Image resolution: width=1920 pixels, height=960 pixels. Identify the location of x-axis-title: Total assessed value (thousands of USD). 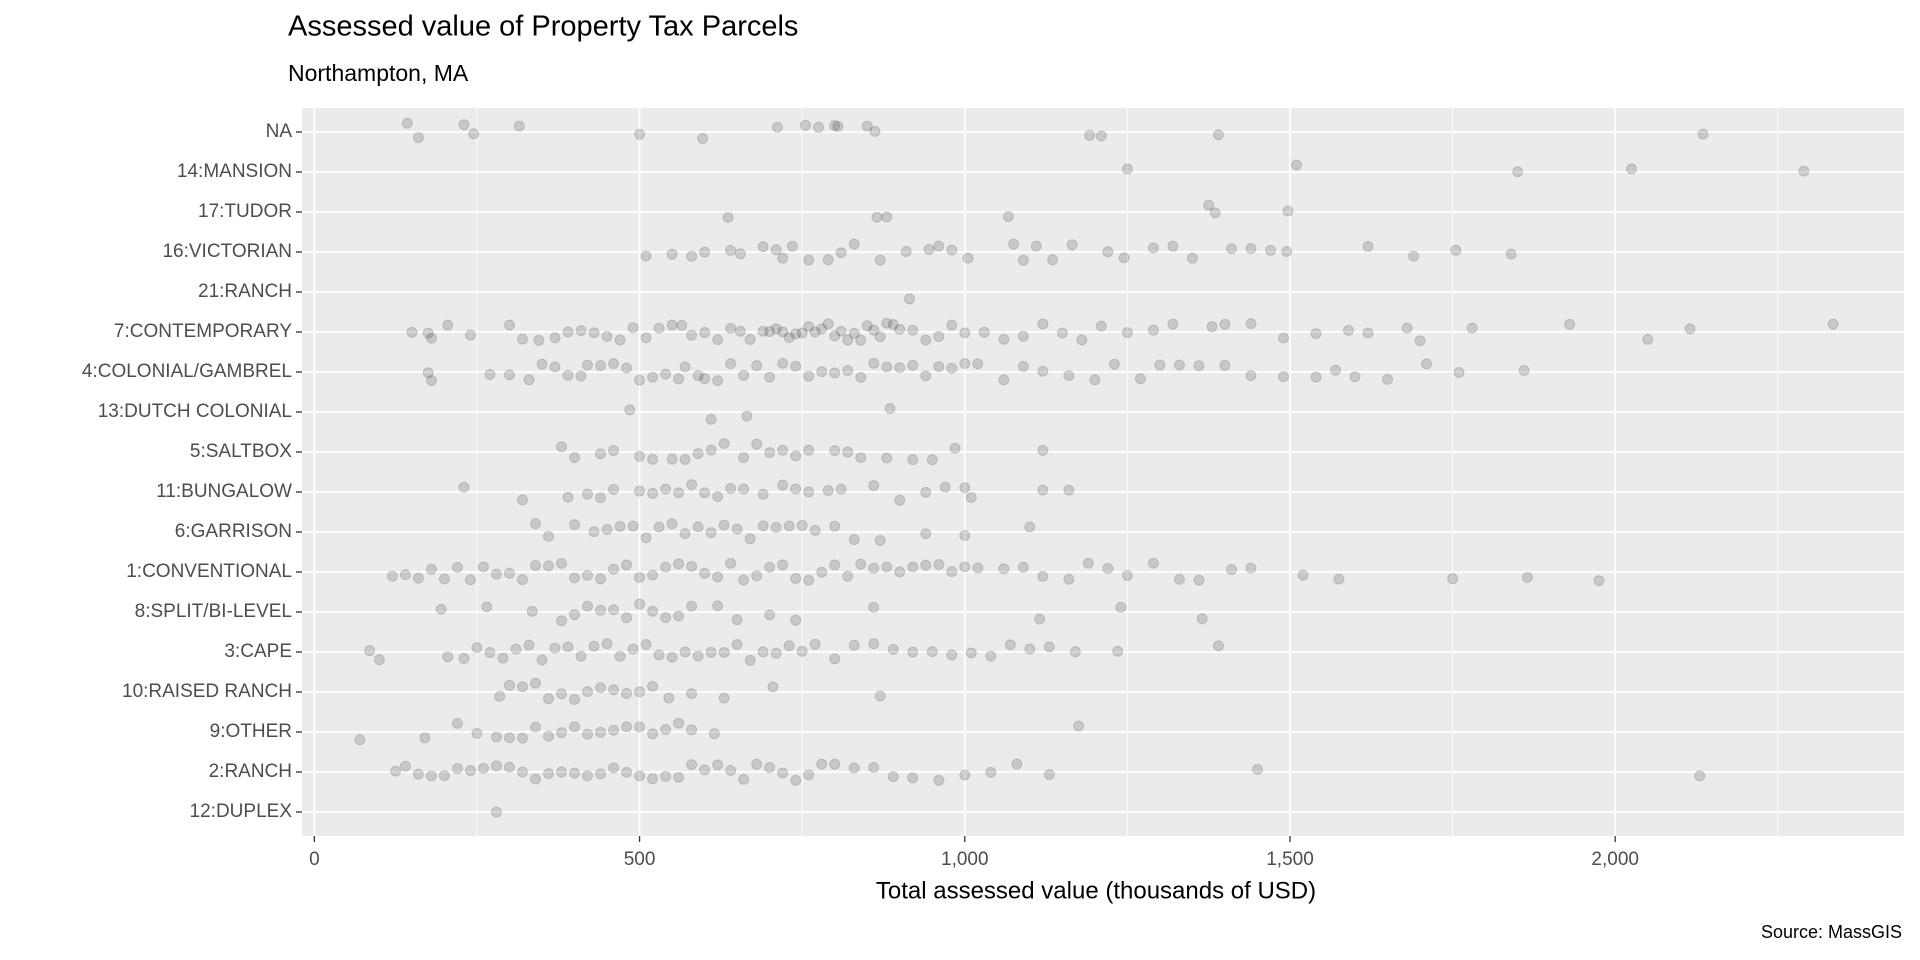
(1096, 890).